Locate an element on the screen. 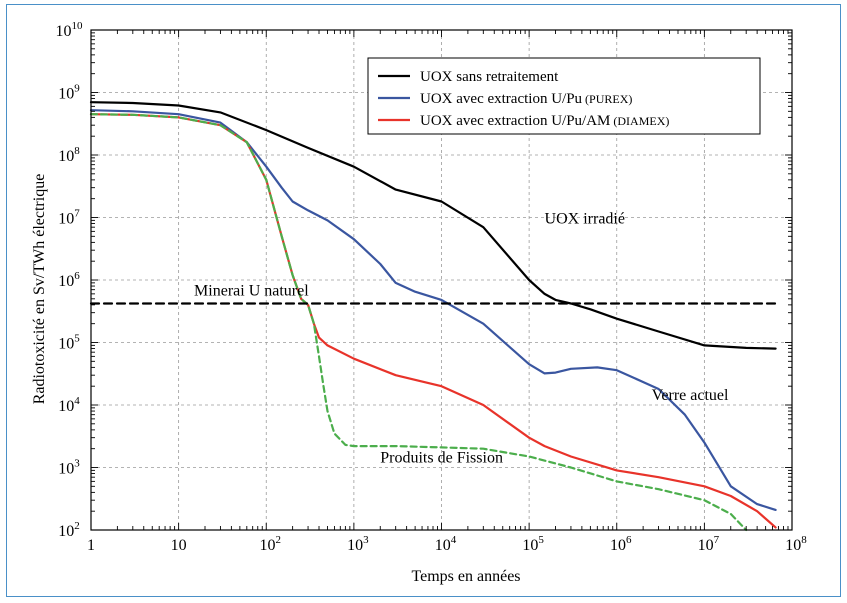 The height and width of the screenshot is (603, 847). annotation-label: Minerai U naturel is located at coordinates (251, 291).